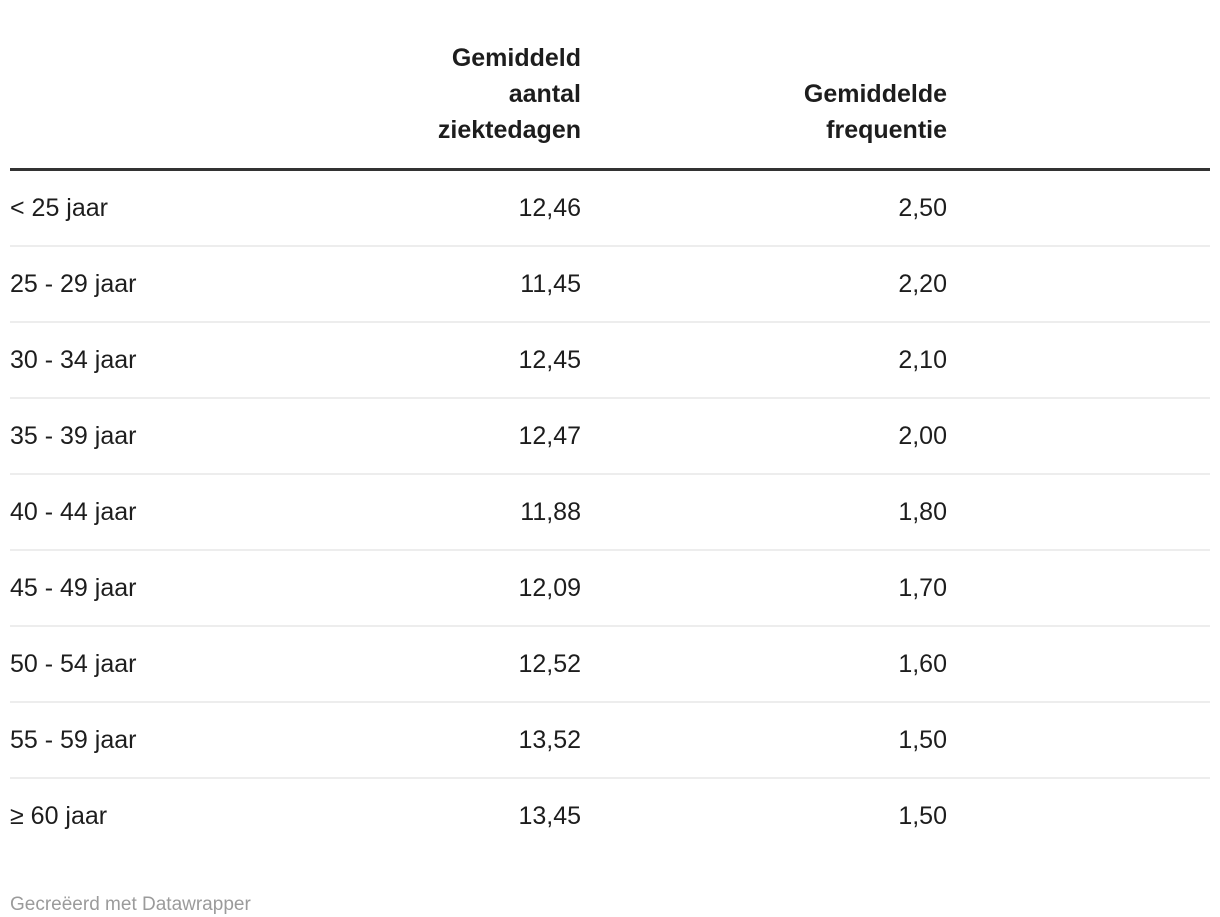 The width and height of the screenshot is (1220, 917). What do you see at coordinates (73, 436) in the screenshot?
I see `row-label-cell: 35 - 39 jaar` at bounding box center [73, 436].